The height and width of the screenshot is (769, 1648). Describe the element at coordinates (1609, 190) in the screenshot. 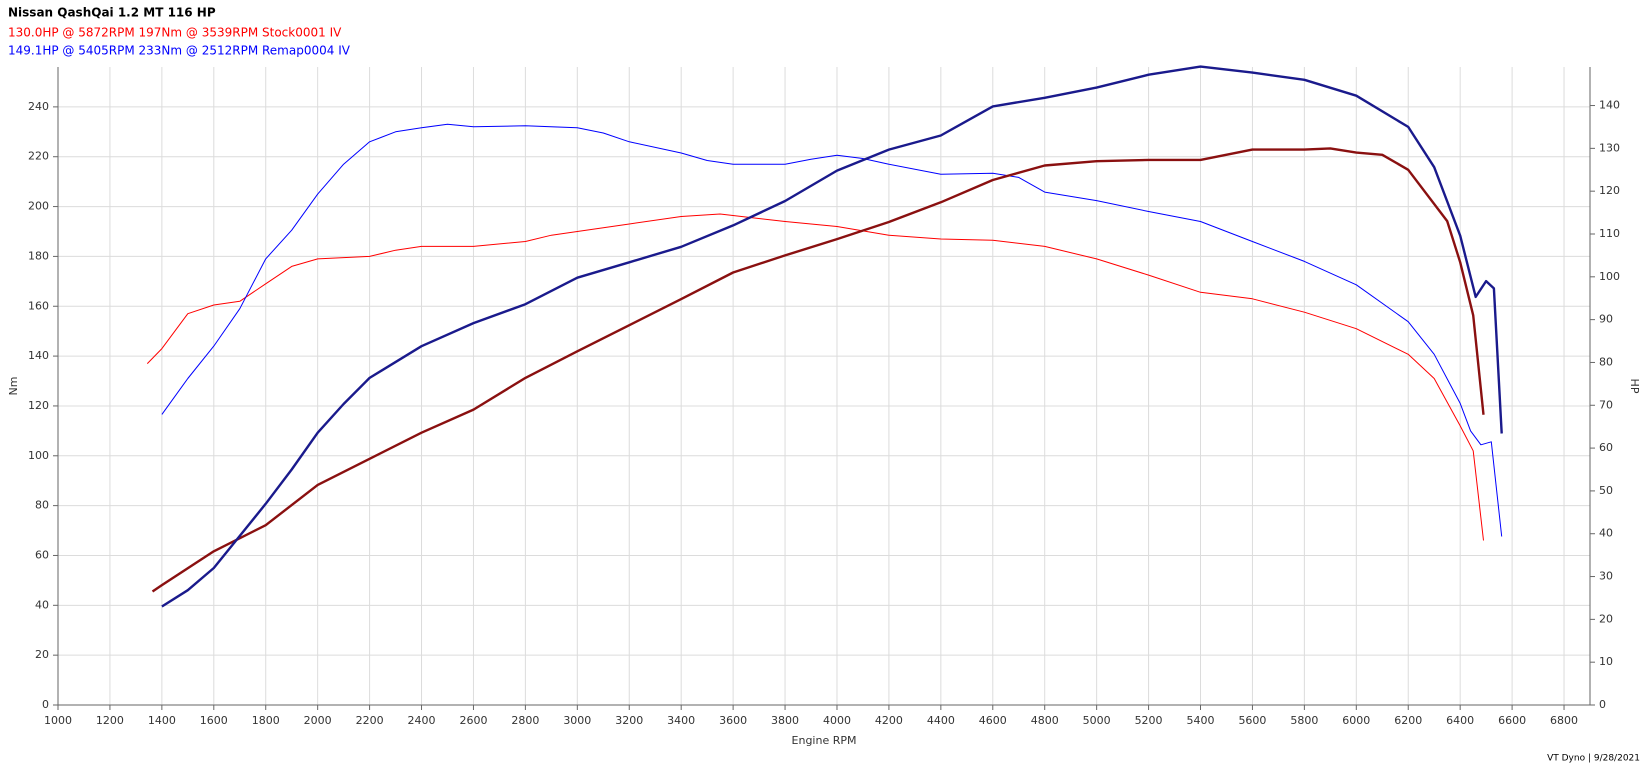

I see `y2-tick-label: 120` at that location.